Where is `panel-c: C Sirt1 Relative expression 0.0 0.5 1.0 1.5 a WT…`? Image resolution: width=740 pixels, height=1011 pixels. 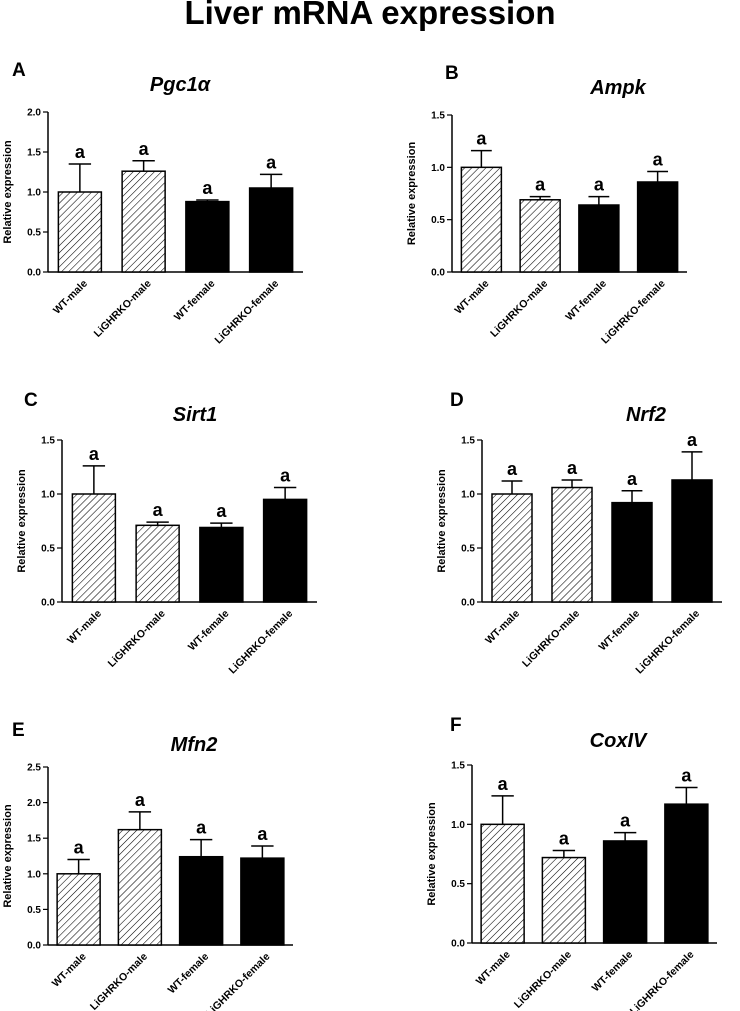 panel-c: C Sirt1 Relative expression 0.0 0.5 1.0 1.5 a WT… is located at coordinates (166, 533).